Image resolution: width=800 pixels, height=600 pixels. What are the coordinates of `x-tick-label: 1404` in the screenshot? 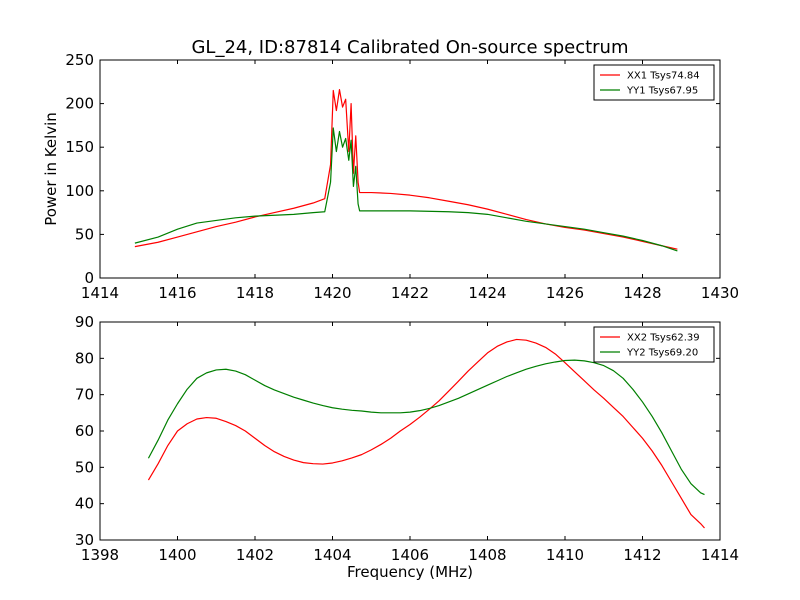 It's located at (332, 555).